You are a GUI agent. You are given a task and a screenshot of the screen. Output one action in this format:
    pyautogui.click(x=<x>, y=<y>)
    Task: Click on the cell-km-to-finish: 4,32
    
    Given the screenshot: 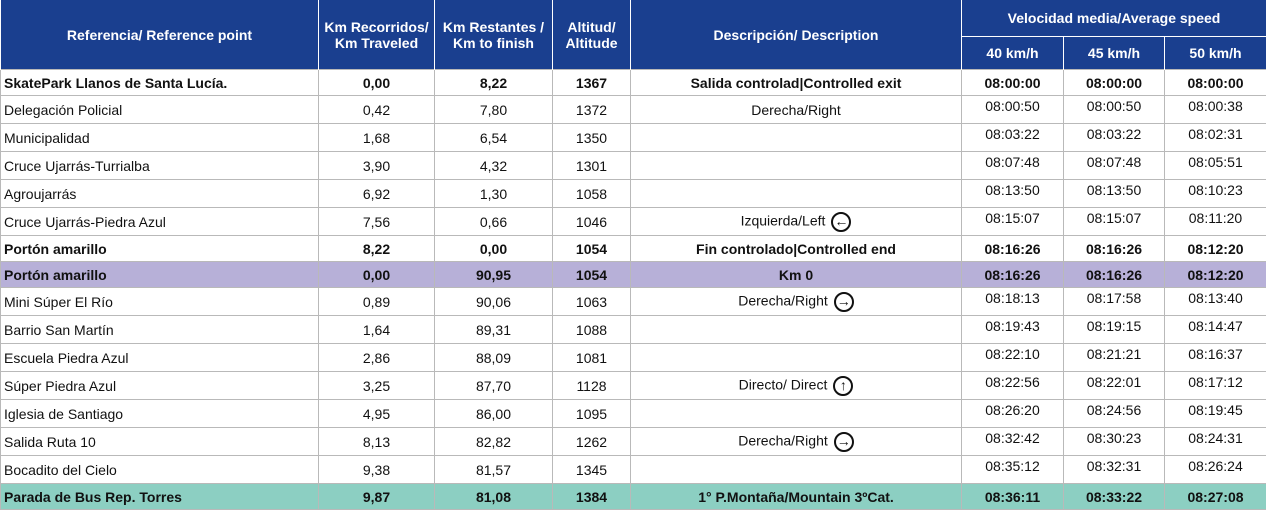 What is the action you would take?
    pyautogui.click(x=494, y=166)
    